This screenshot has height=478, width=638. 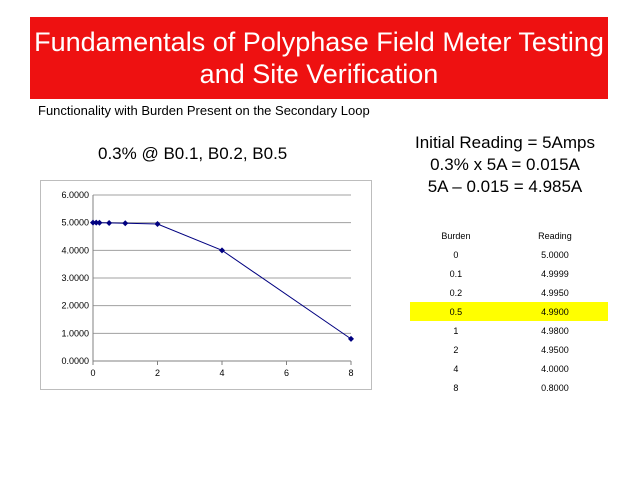 What do you see at coordinates (92, 373) in the screenshot?
I see `x-tick-label: 0` at bounding box center [92, 373].